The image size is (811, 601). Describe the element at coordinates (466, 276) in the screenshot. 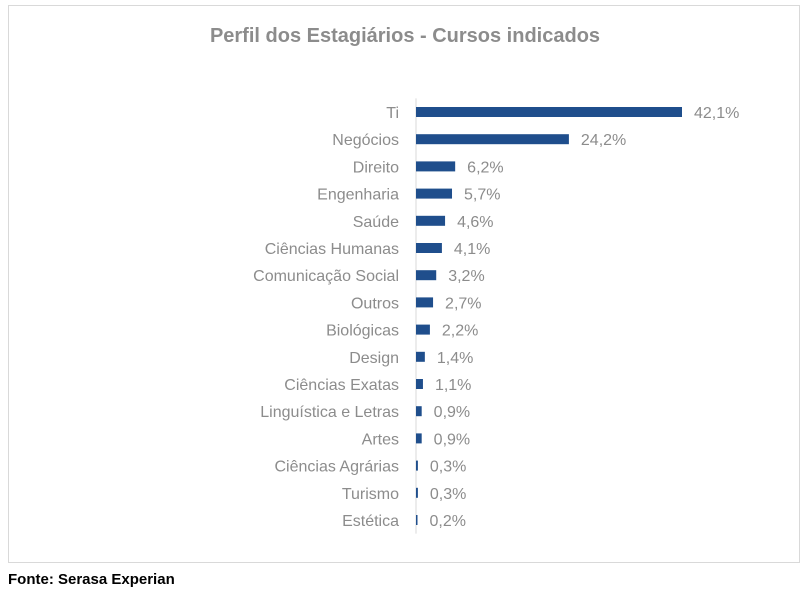

I see `data-label: 3,2%` at that location.